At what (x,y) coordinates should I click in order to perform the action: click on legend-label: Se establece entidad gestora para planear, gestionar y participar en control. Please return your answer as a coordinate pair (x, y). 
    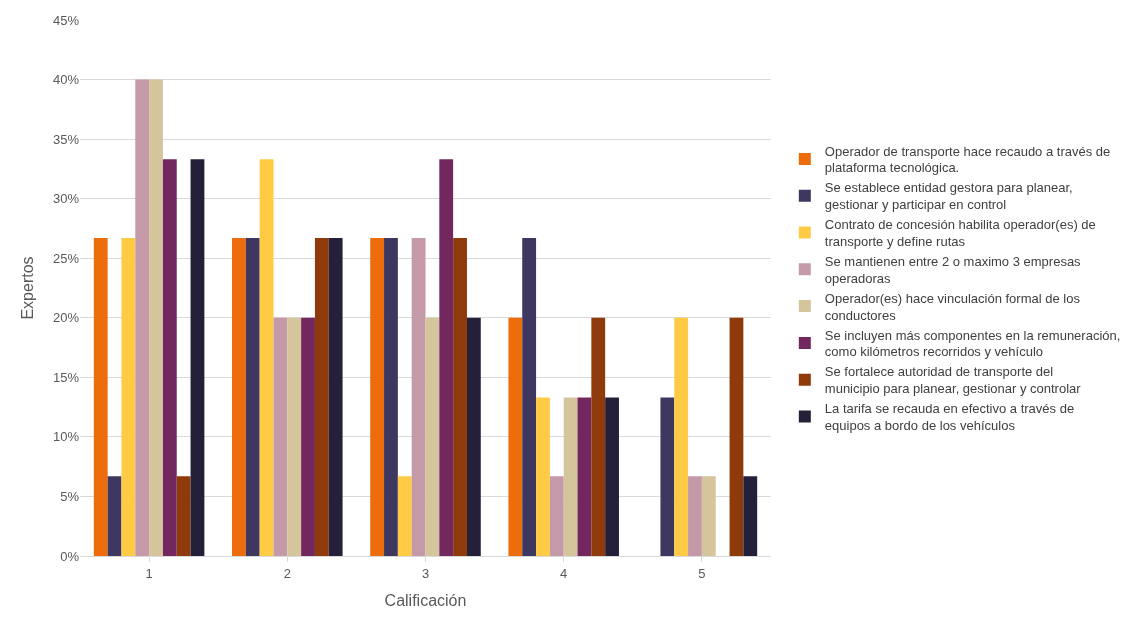
    Looking at the image, I should click on (948, 196).